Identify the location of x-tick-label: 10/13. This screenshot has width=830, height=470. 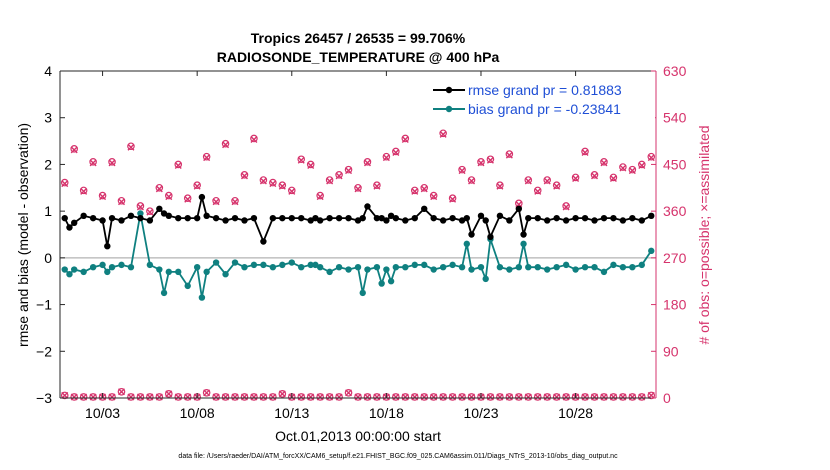
(291, 413).